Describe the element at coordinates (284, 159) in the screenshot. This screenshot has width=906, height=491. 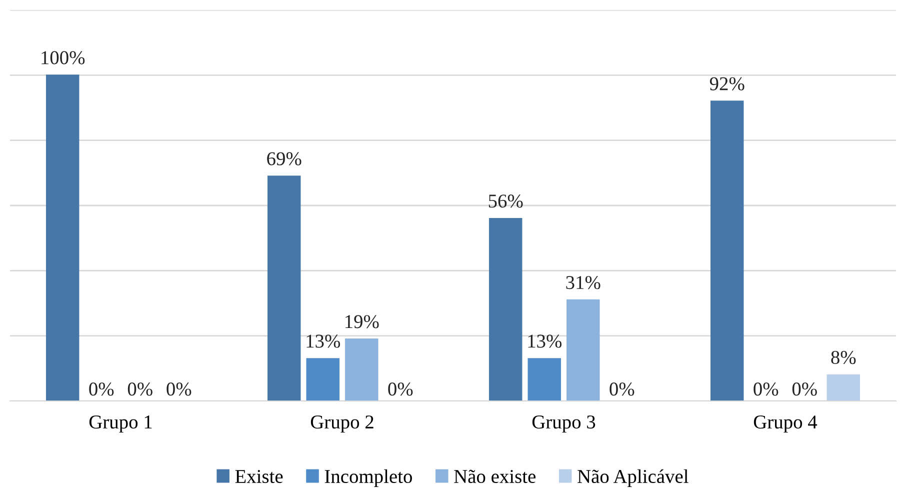
I see `data-label: 69%` at that location.